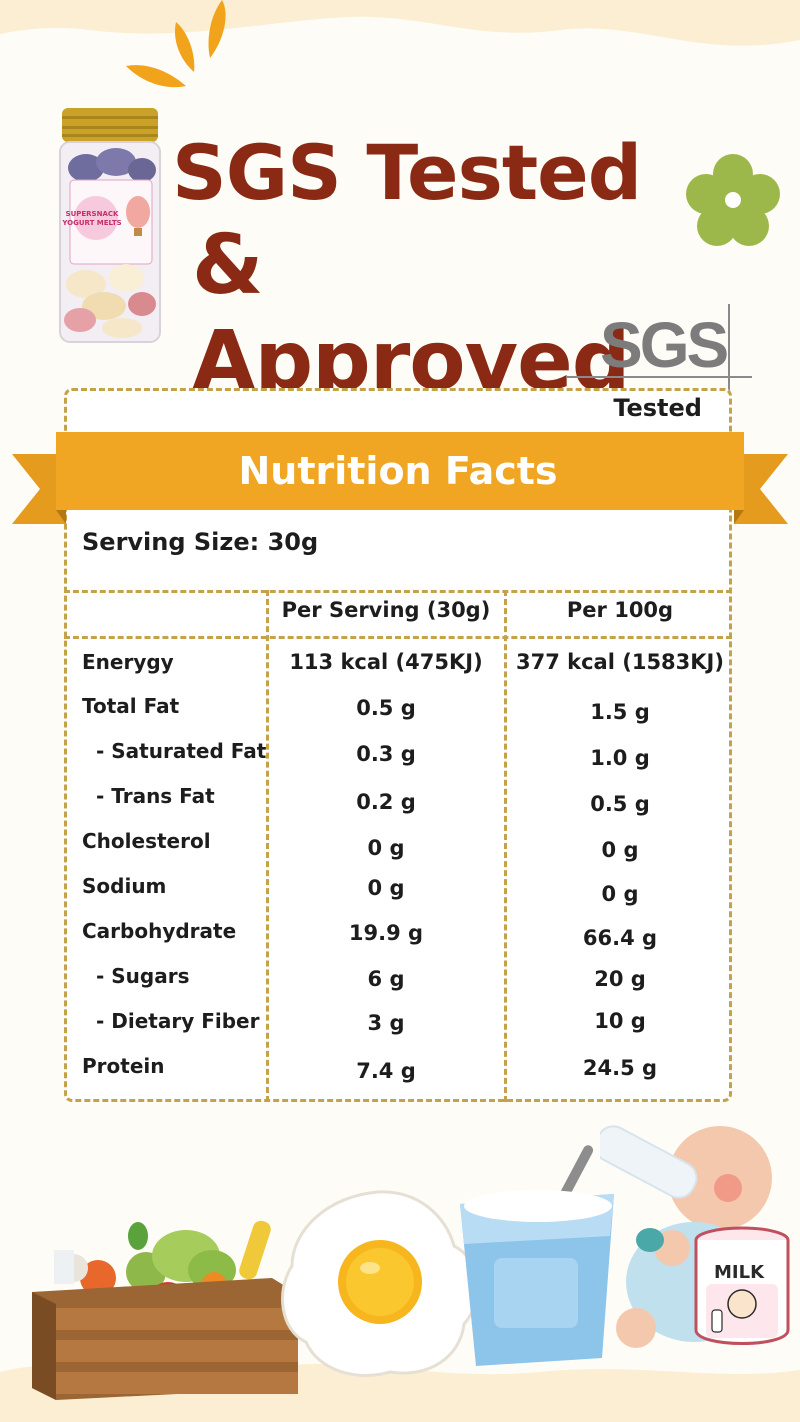  I want to click on serving-size: Serving Size: 30g, so click(200, 542).